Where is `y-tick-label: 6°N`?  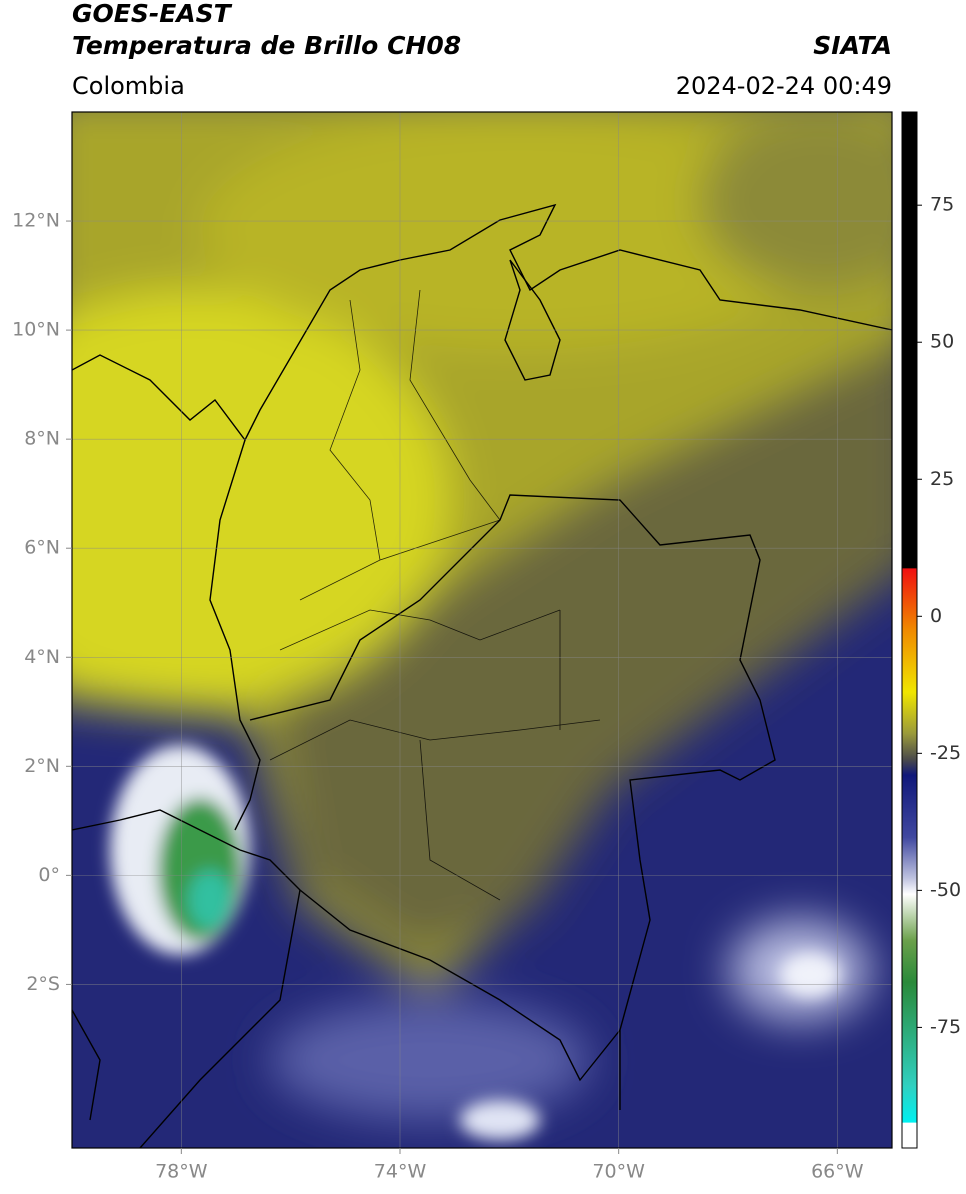 y-tick-label: 6°N is located at coordinates (42, 548).